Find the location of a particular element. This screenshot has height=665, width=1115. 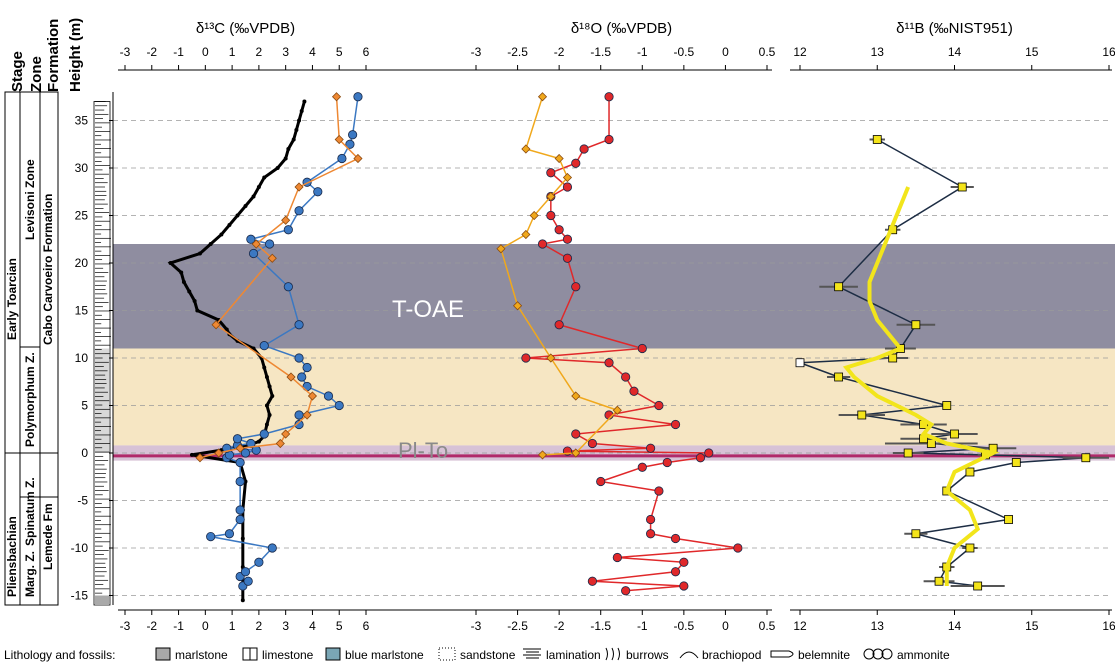

litholog-base is located at coordinates (102, 600).